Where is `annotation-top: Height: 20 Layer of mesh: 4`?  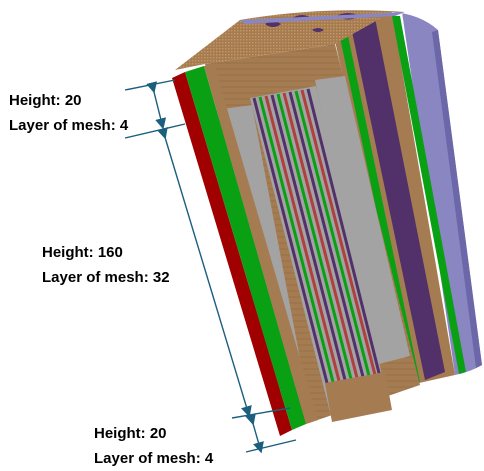 annotation-top: Height: 20 Layer of mesh: 4 is located at coordinates (68, 113).